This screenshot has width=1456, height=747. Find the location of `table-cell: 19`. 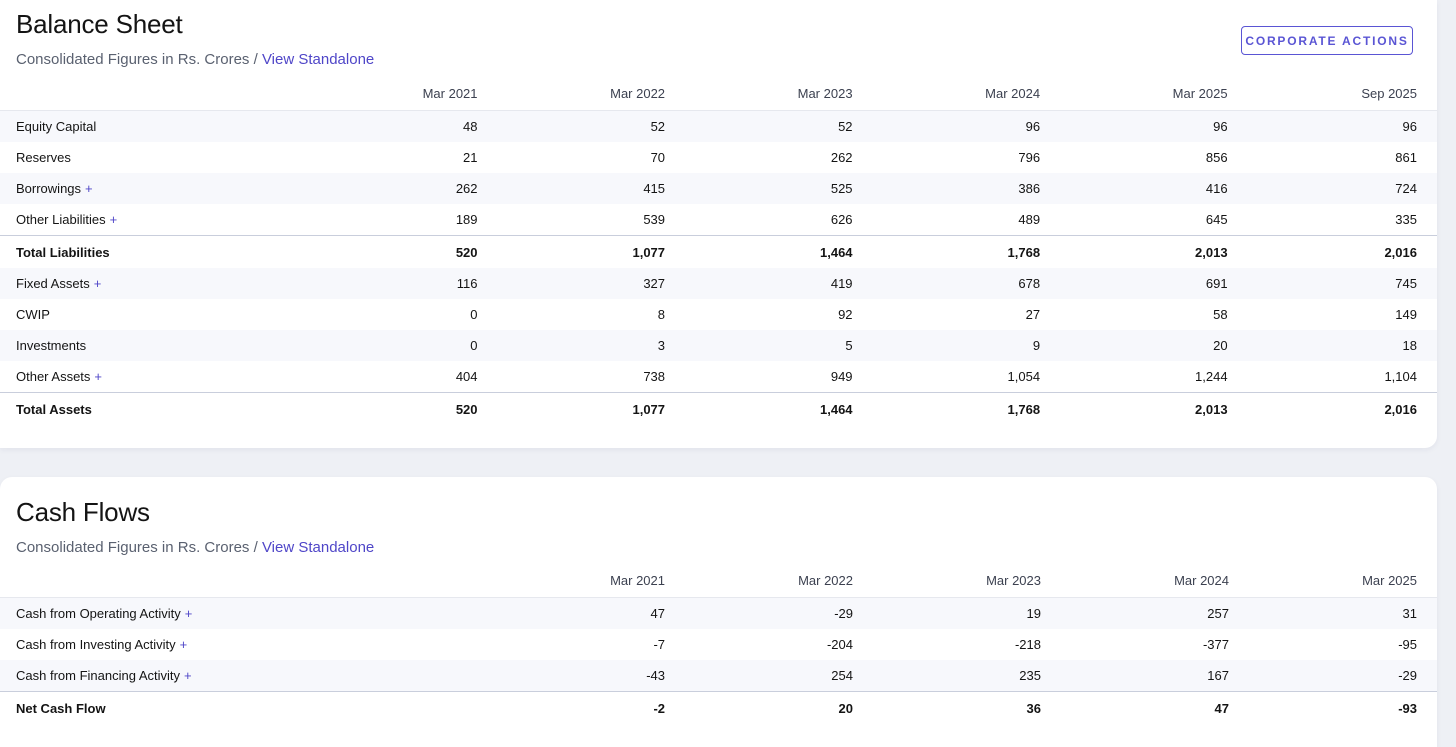

table-cell: 19 is located at coordinates (967, 613).